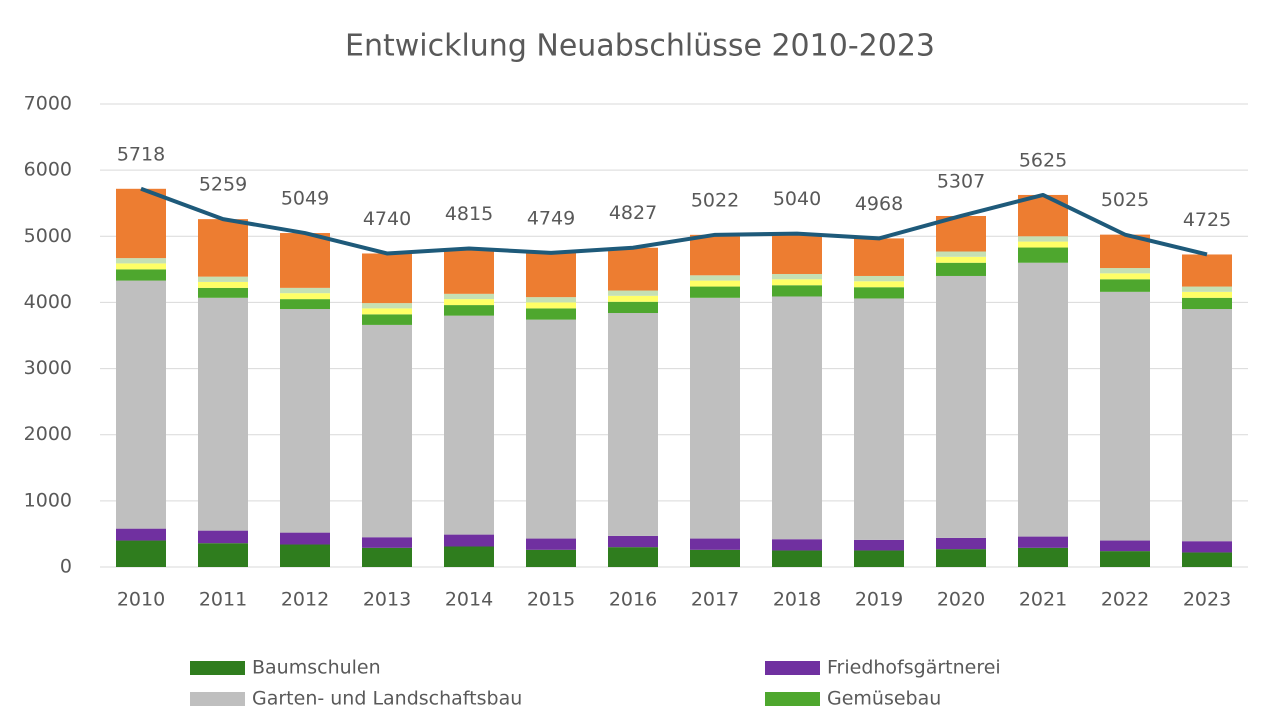 The height and width of the screenshot is (724, 1280). I want to click on total-line, so click(674, 221).